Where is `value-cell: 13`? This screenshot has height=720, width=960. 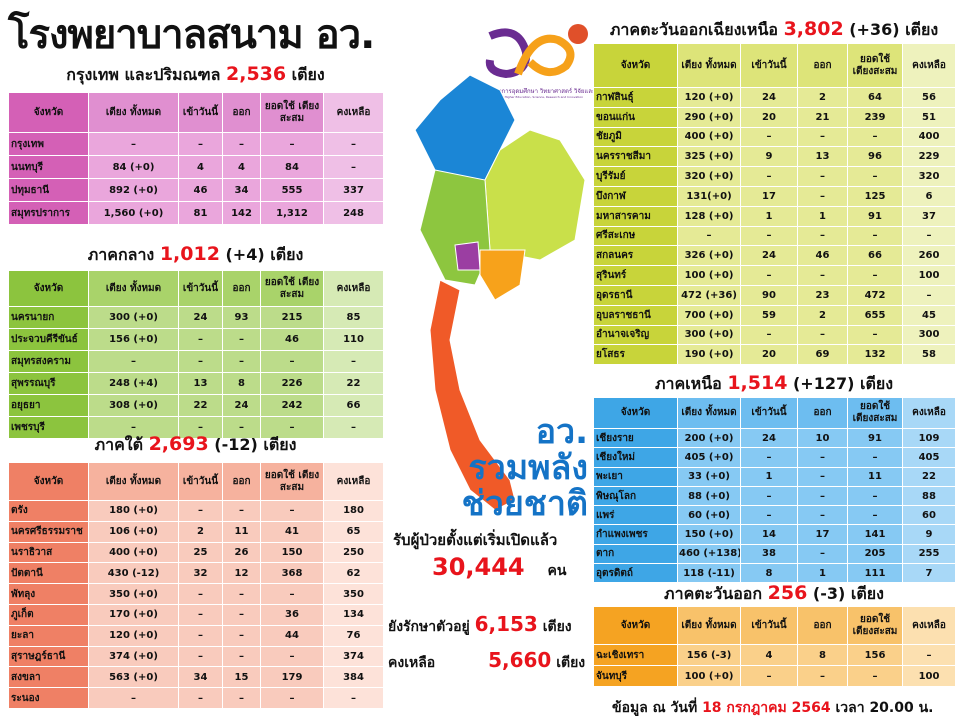 value-cell: 13 is located at coordinates (822, 157).